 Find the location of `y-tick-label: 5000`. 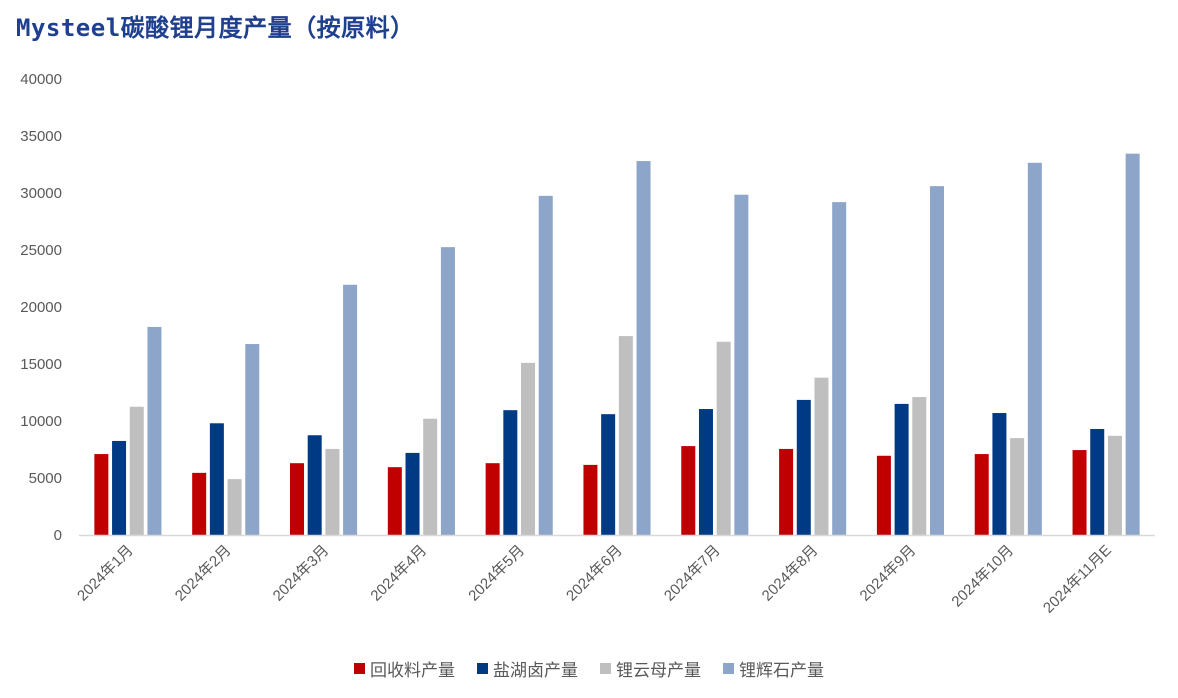

y-tick-label: 5000 is located at coordinates (45, 478).